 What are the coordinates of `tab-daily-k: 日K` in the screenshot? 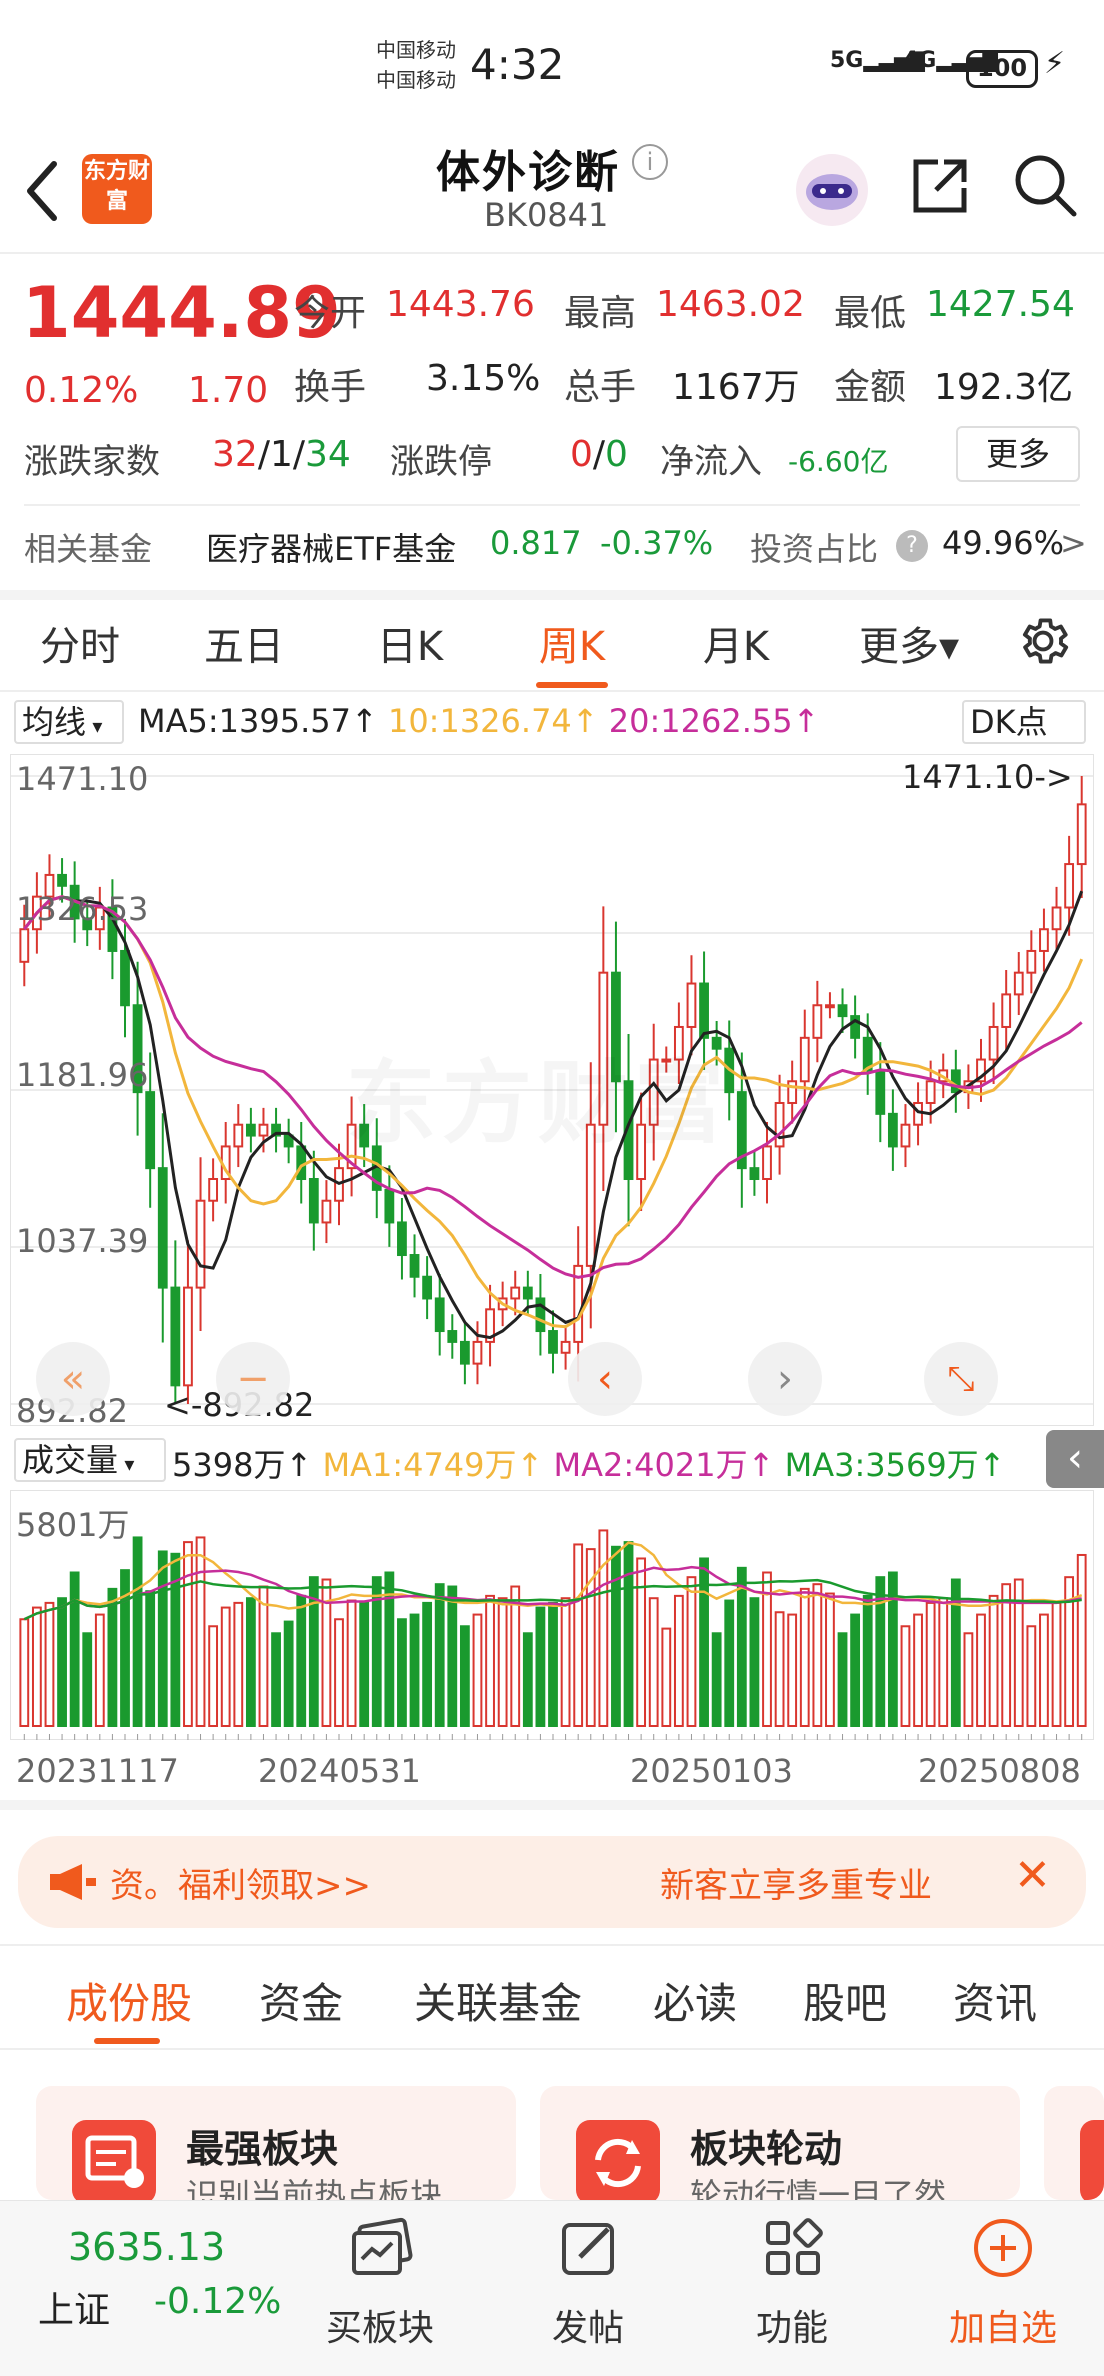 It's located at (410, 647).